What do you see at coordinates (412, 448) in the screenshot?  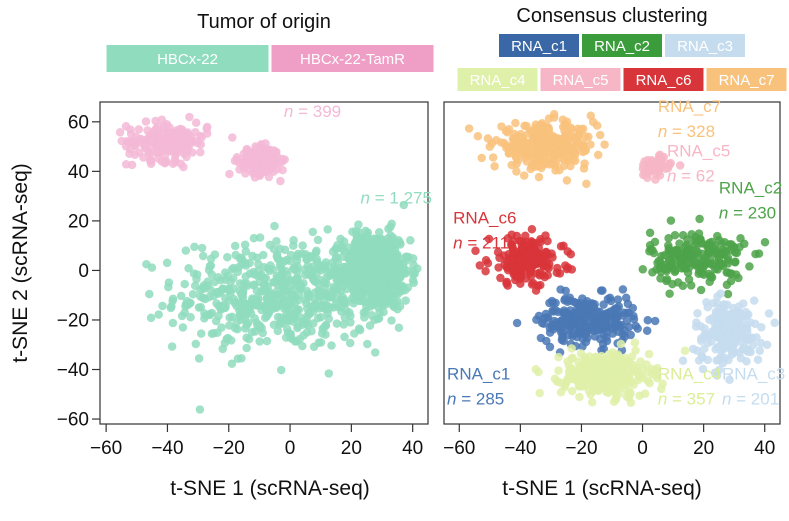 I see `x-tick-label: 40` at bounding box center [412, 448].